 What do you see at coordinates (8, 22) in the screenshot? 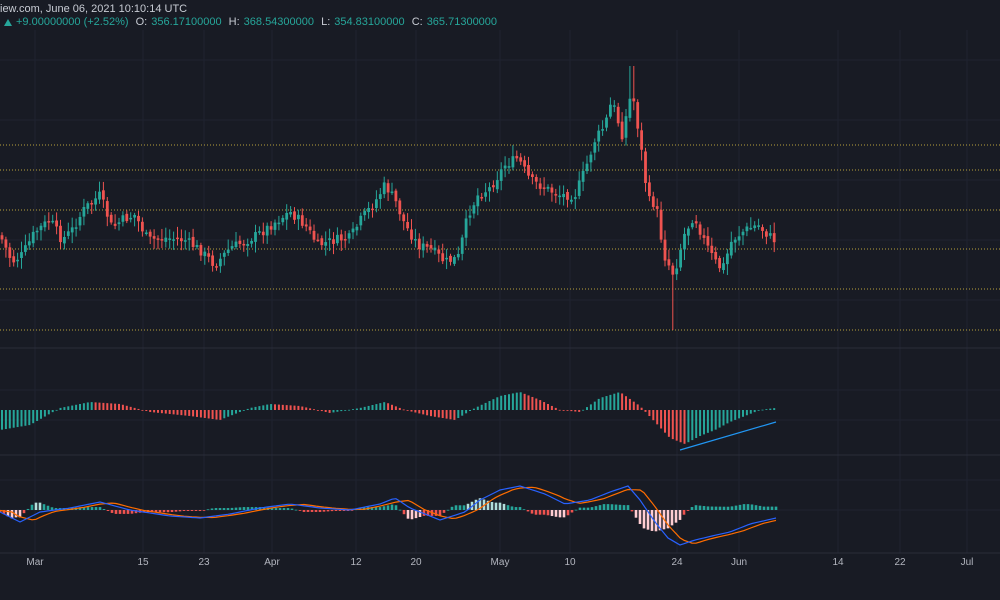
I see `up-arrow-icon` at bounding box center [8, 22].